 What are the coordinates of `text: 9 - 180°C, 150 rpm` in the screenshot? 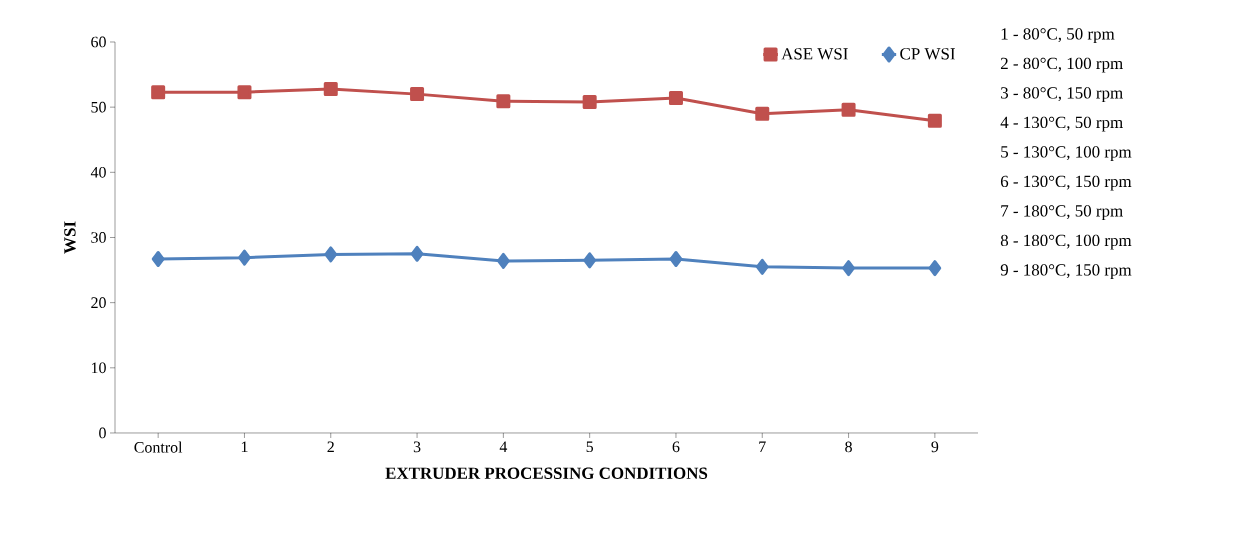 It's located at (1066, 272).